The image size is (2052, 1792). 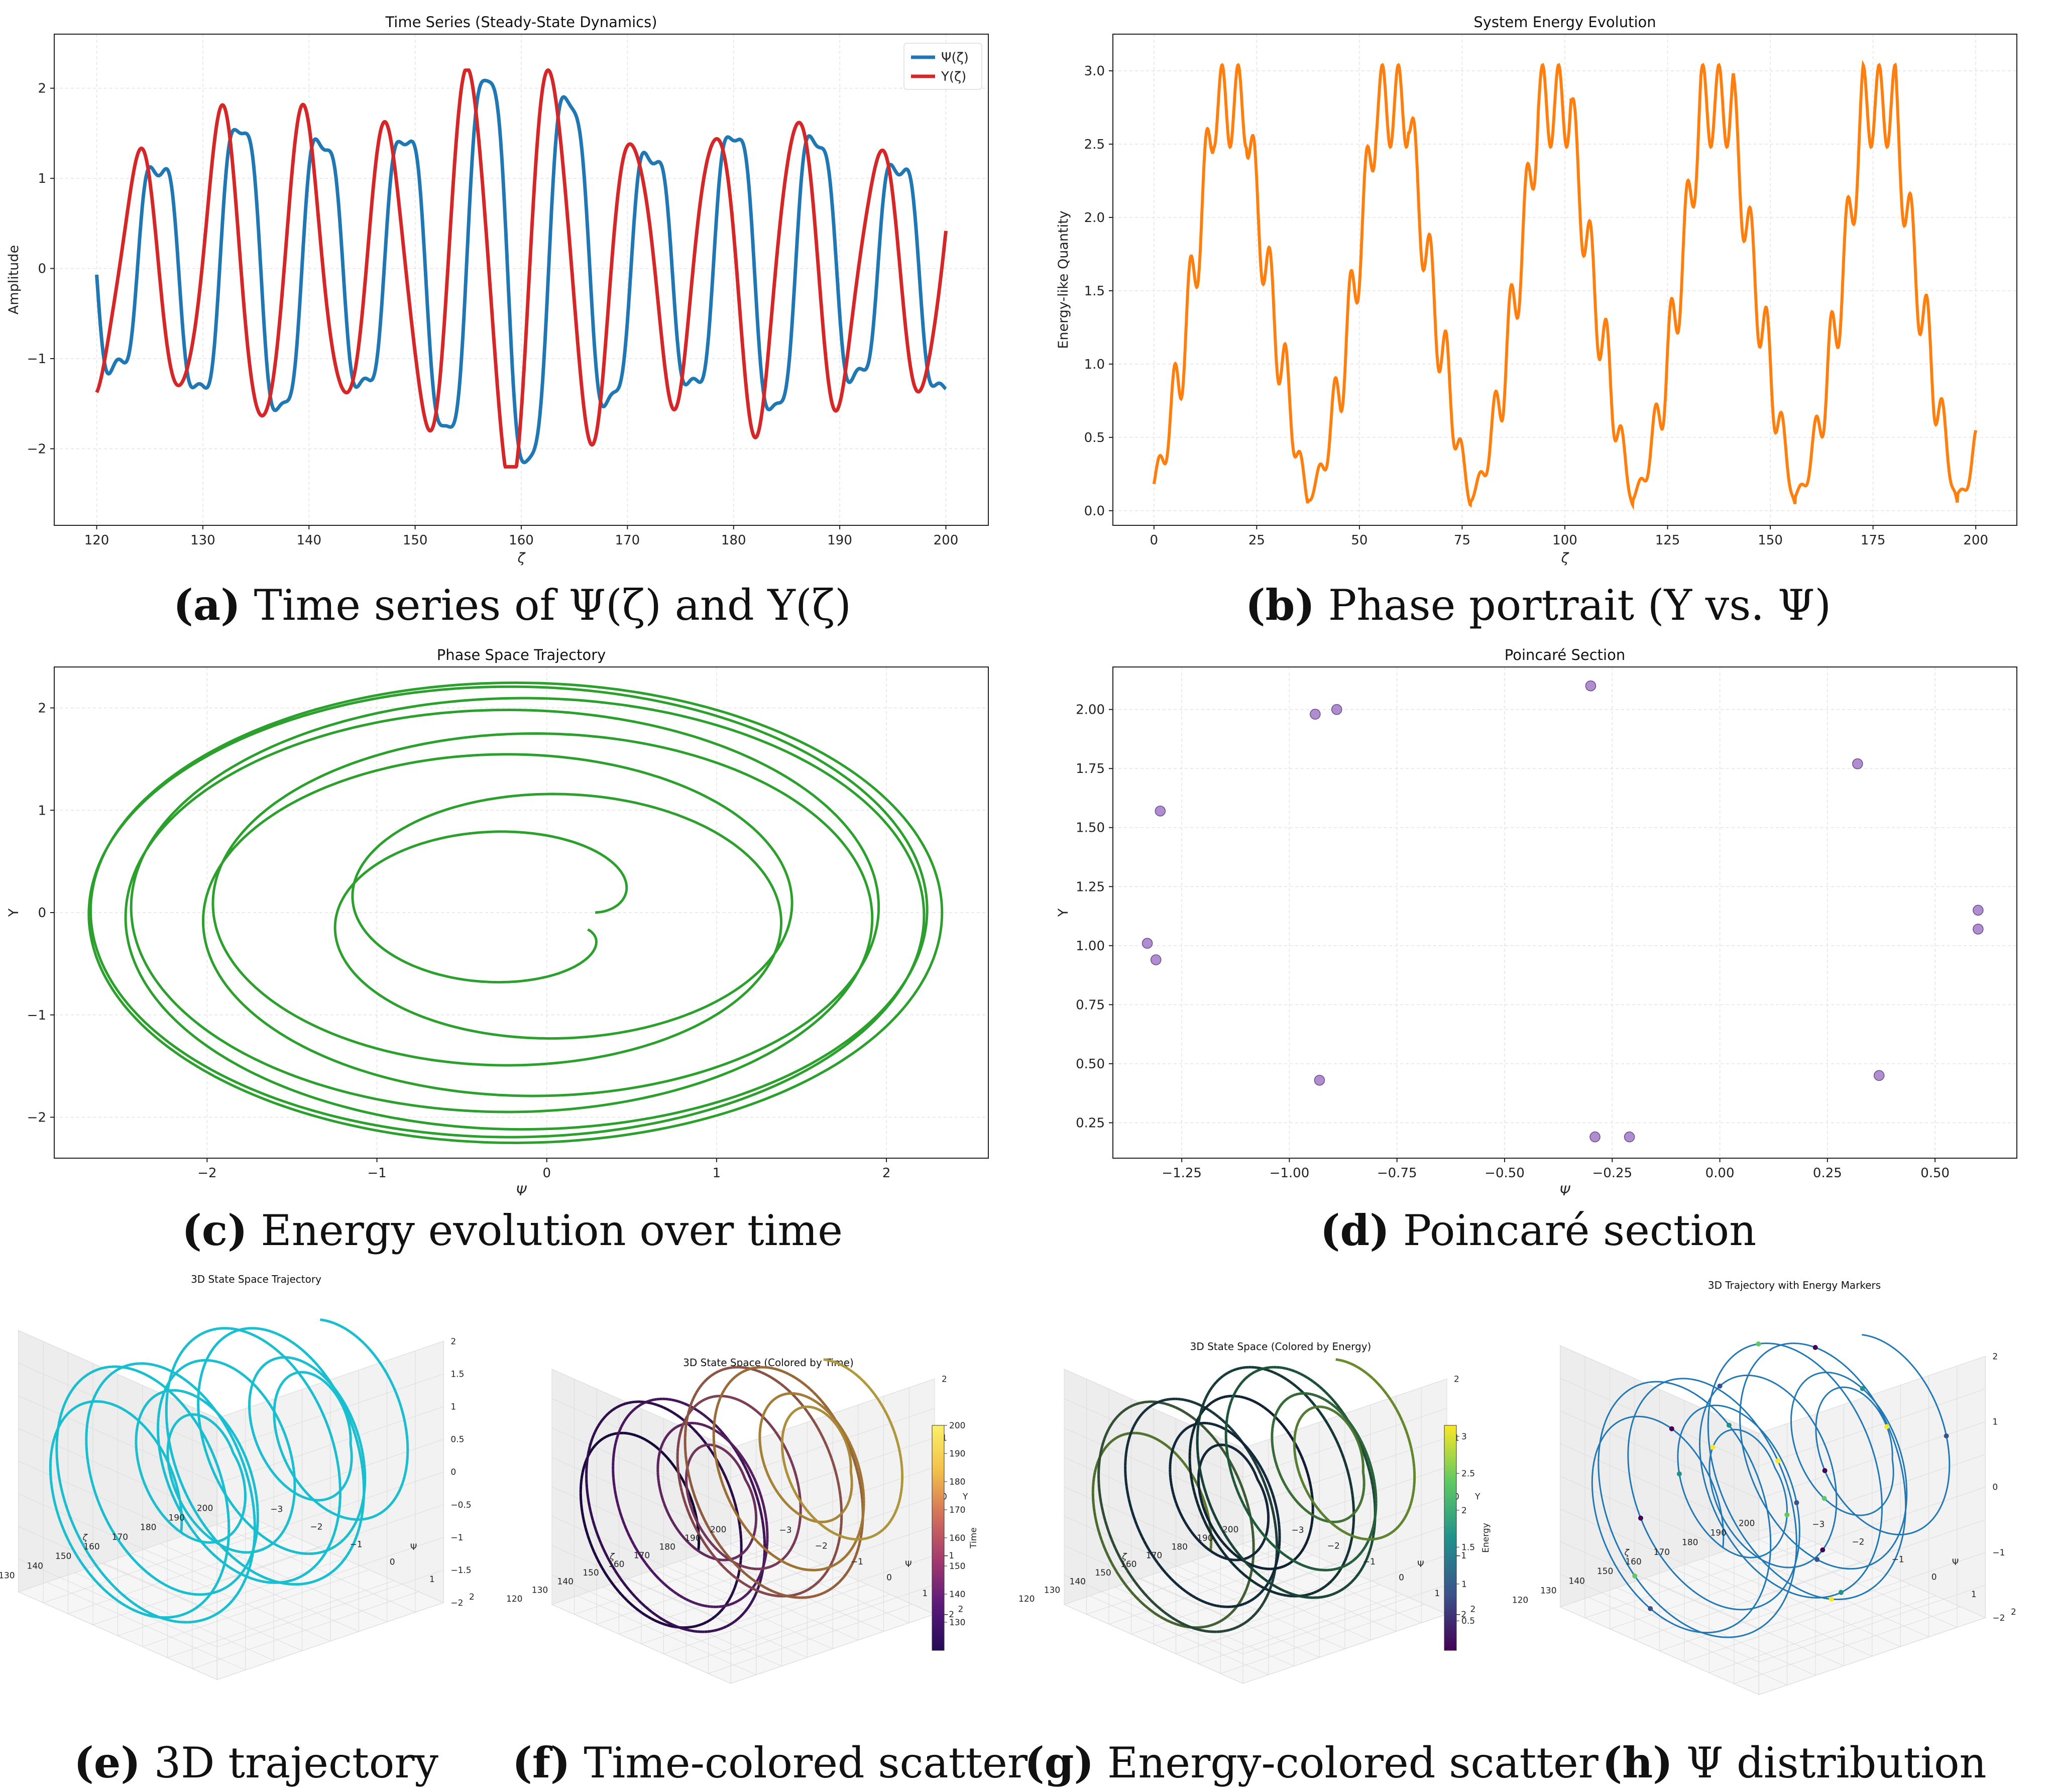 I want to click on y-tick-label: 0.25, so click(x=1090, y=1123).